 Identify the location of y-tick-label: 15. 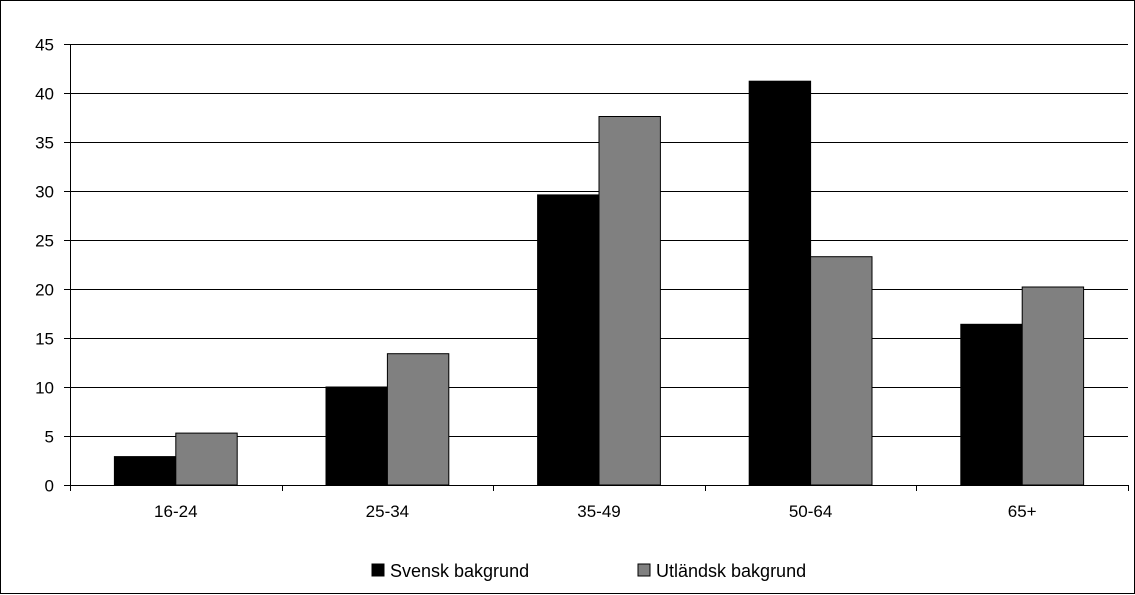
(44, 339).